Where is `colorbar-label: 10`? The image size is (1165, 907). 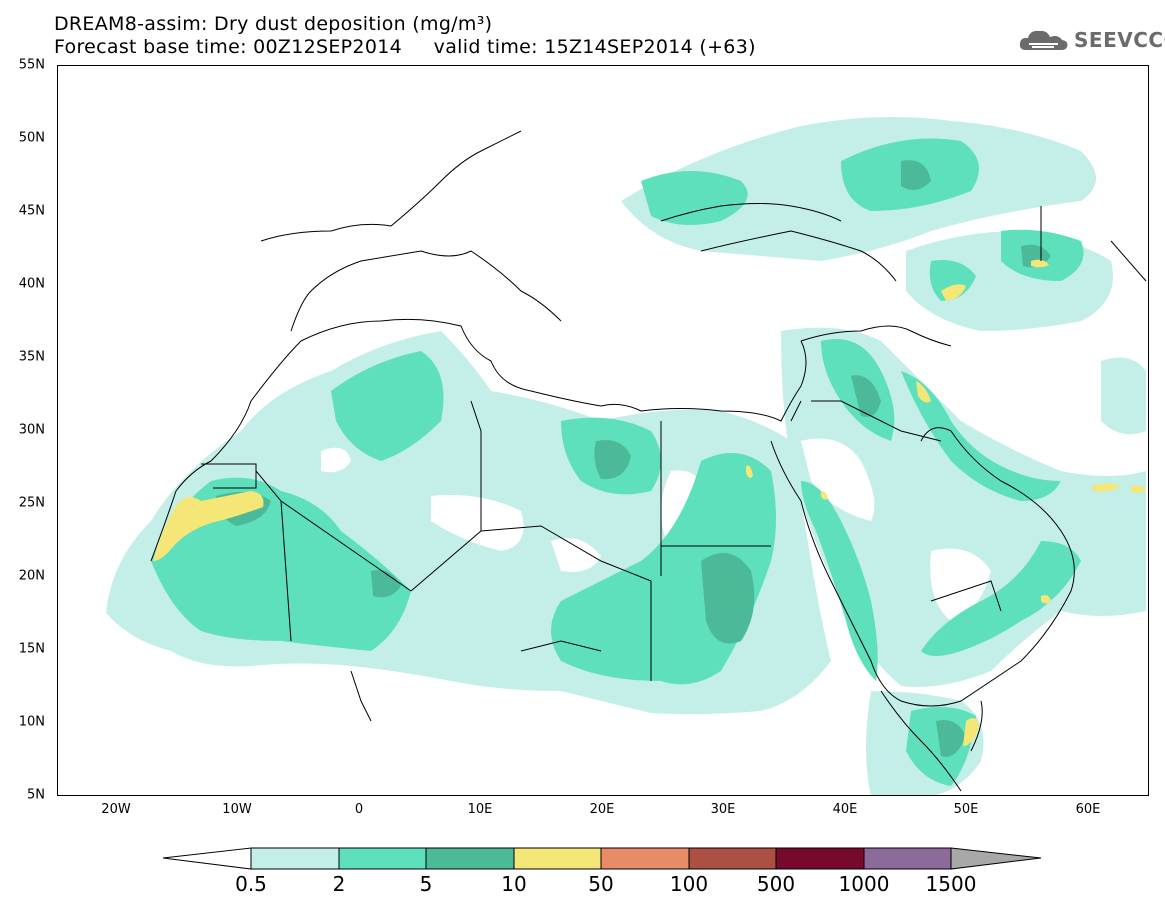 colorbar-label: 10 is located at coordinates (514, 884).